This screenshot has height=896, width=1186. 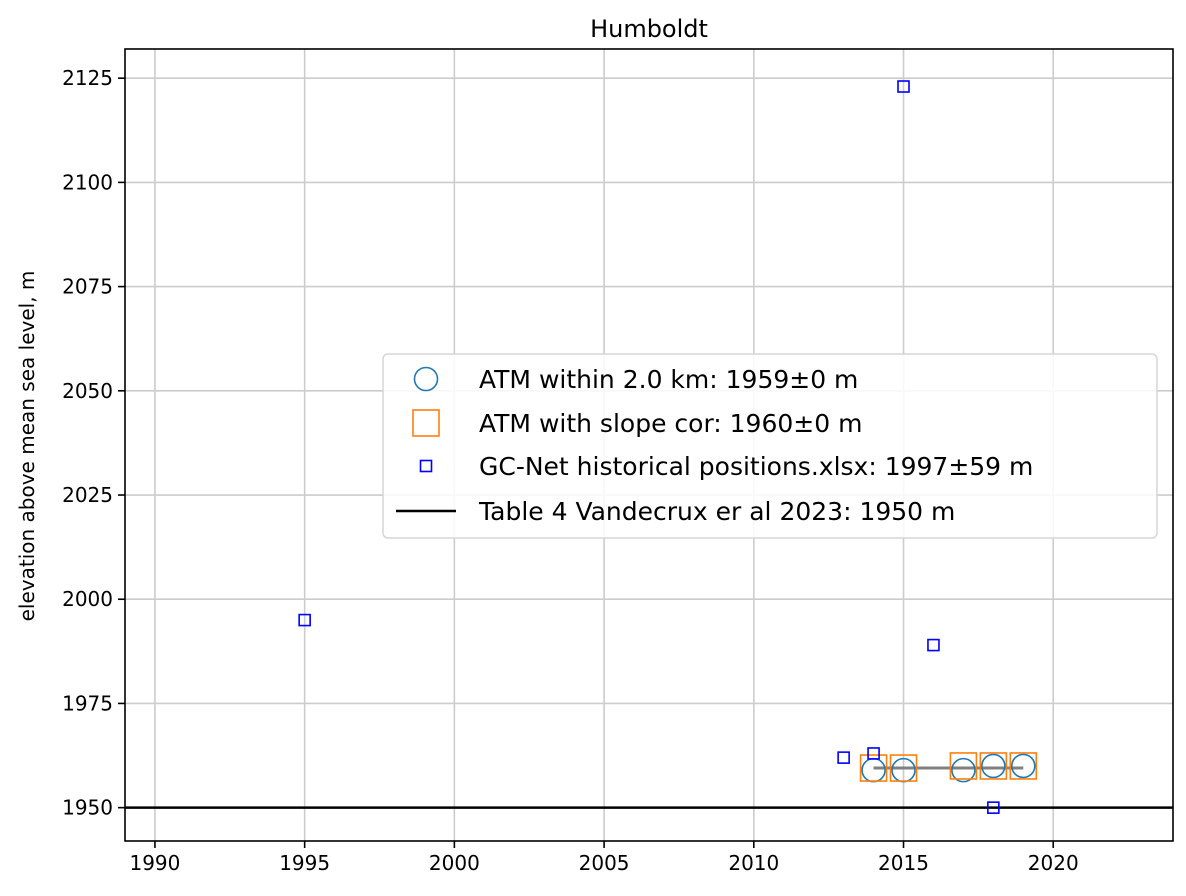 I want to click on legend-marker-small-square, so click(x=426, y=466).